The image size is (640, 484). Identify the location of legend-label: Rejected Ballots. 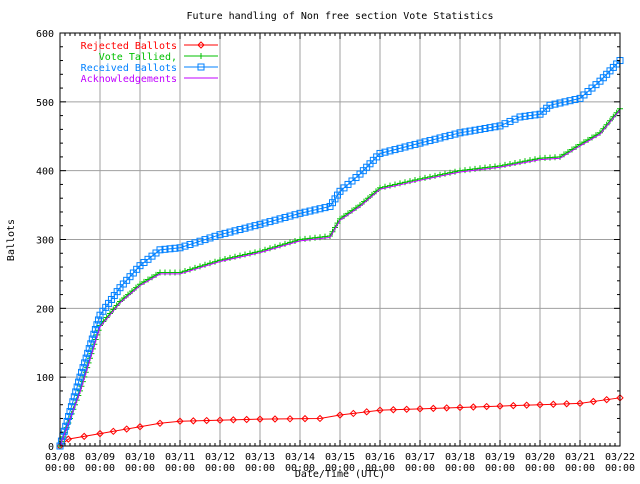
(129, 46).